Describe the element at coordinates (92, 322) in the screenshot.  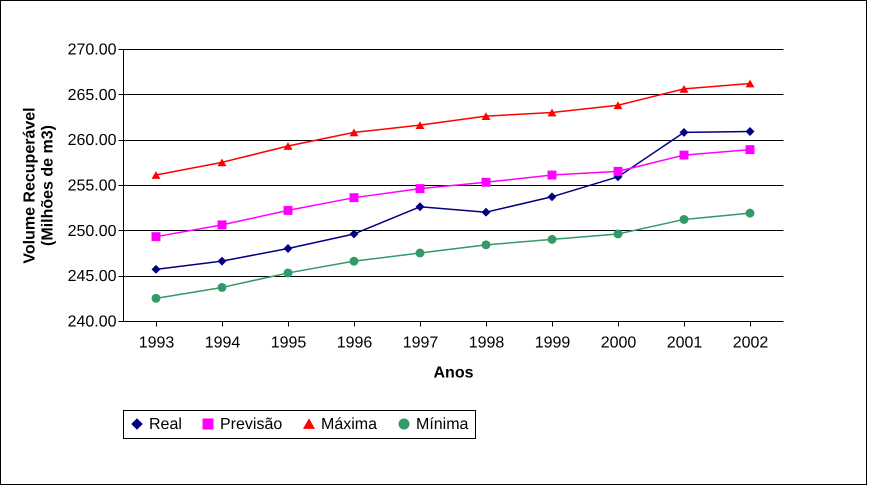
I see `y-tick-label: 240.00` at that location.